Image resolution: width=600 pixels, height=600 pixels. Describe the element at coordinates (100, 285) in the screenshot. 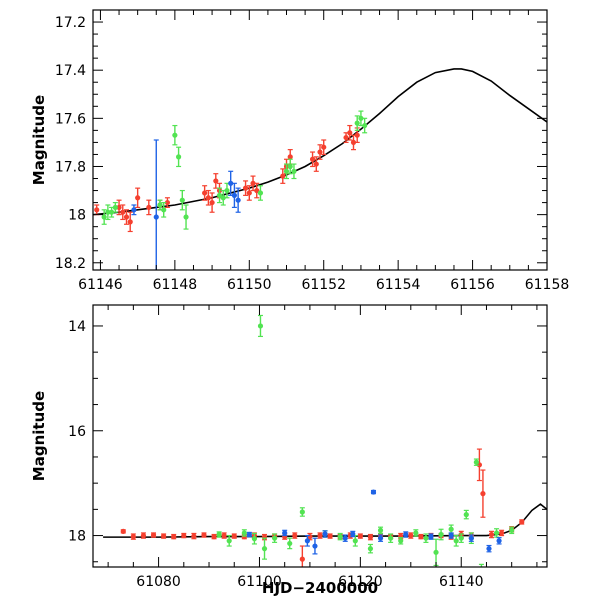

I see `x-tick-label: 61146` at that location.